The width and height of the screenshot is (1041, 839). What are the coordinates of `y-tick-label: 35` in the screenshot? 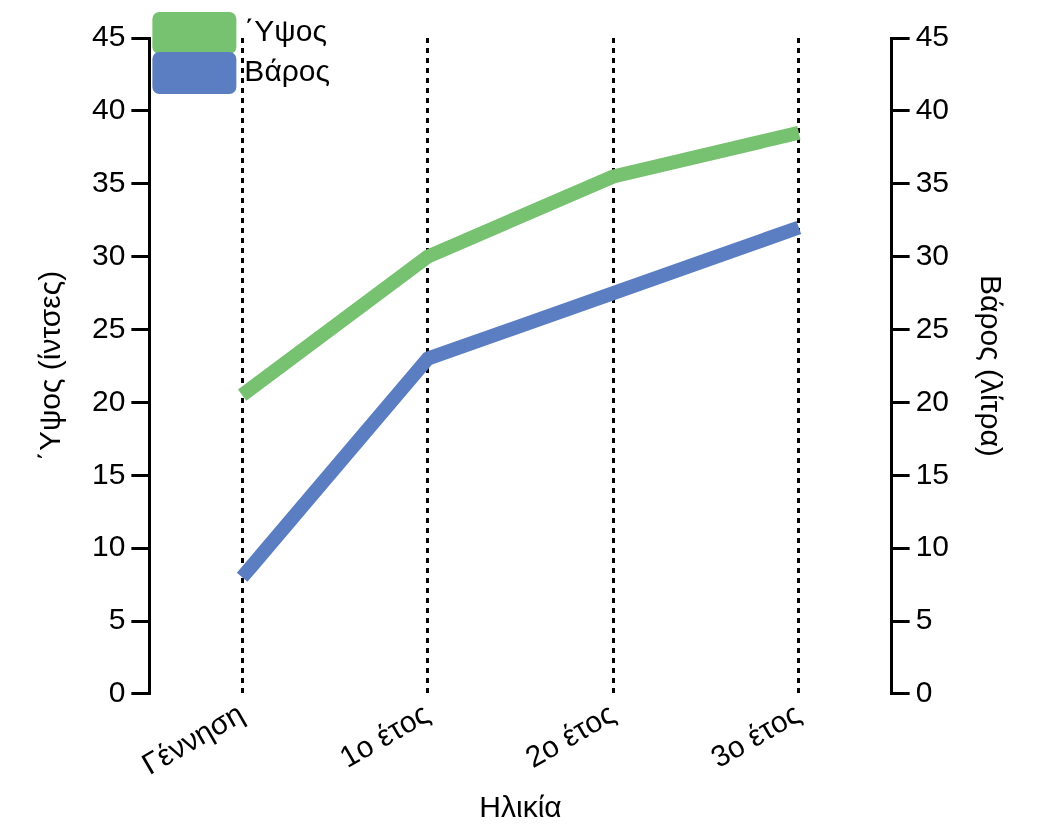 It's located at (108, 182).